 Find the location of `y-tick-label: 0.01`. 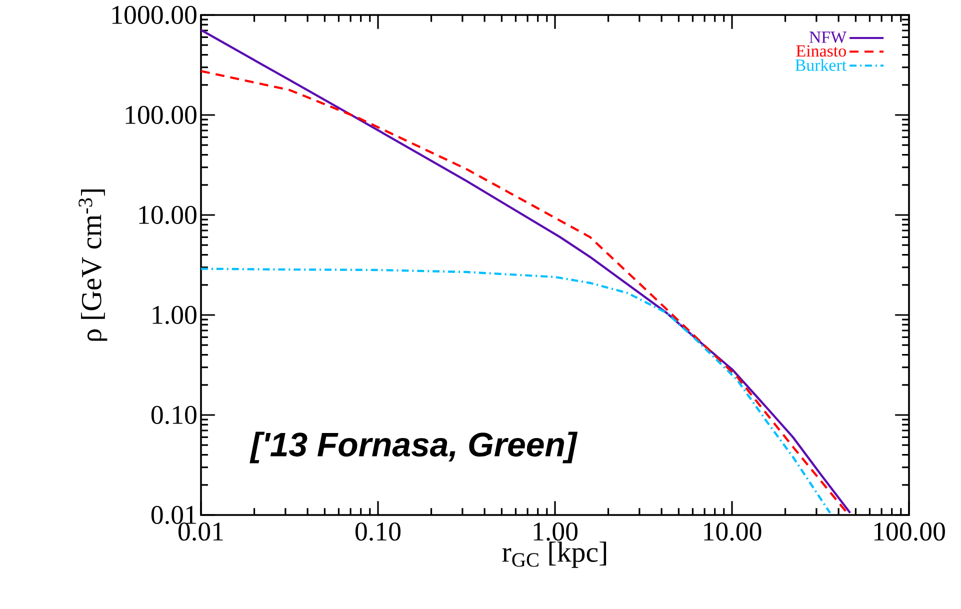

y-tick-label: 0.01 is located at coordinates (173, 515).